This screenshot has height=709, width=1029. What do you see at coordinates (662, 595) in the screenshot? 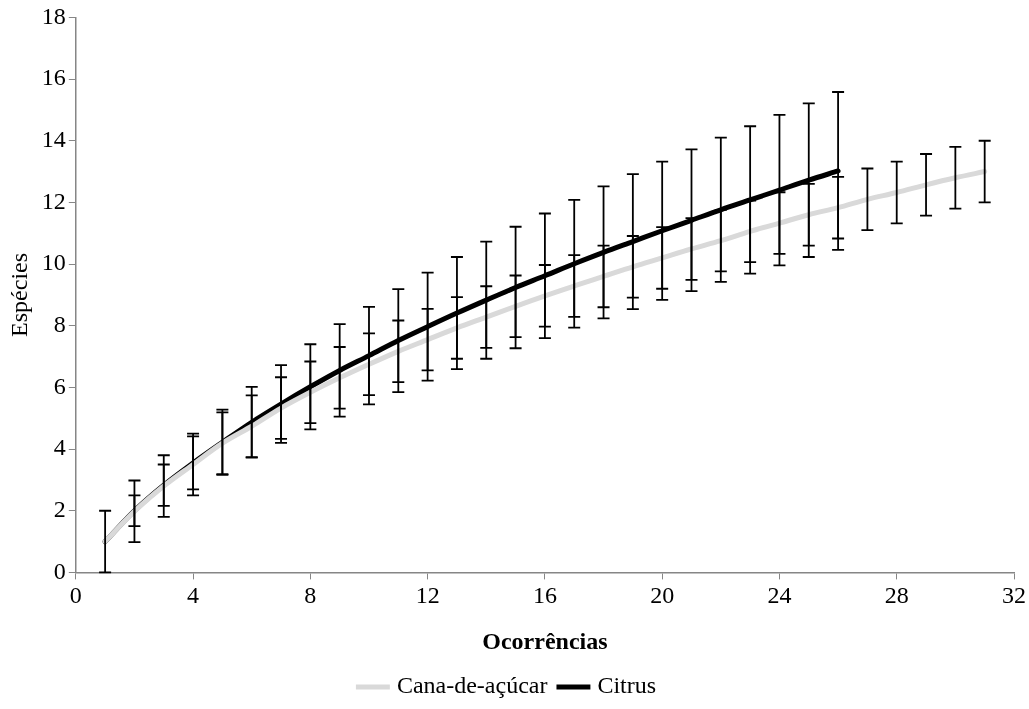
I see `x-tick-label: 20` at bounding box center [662, 595].